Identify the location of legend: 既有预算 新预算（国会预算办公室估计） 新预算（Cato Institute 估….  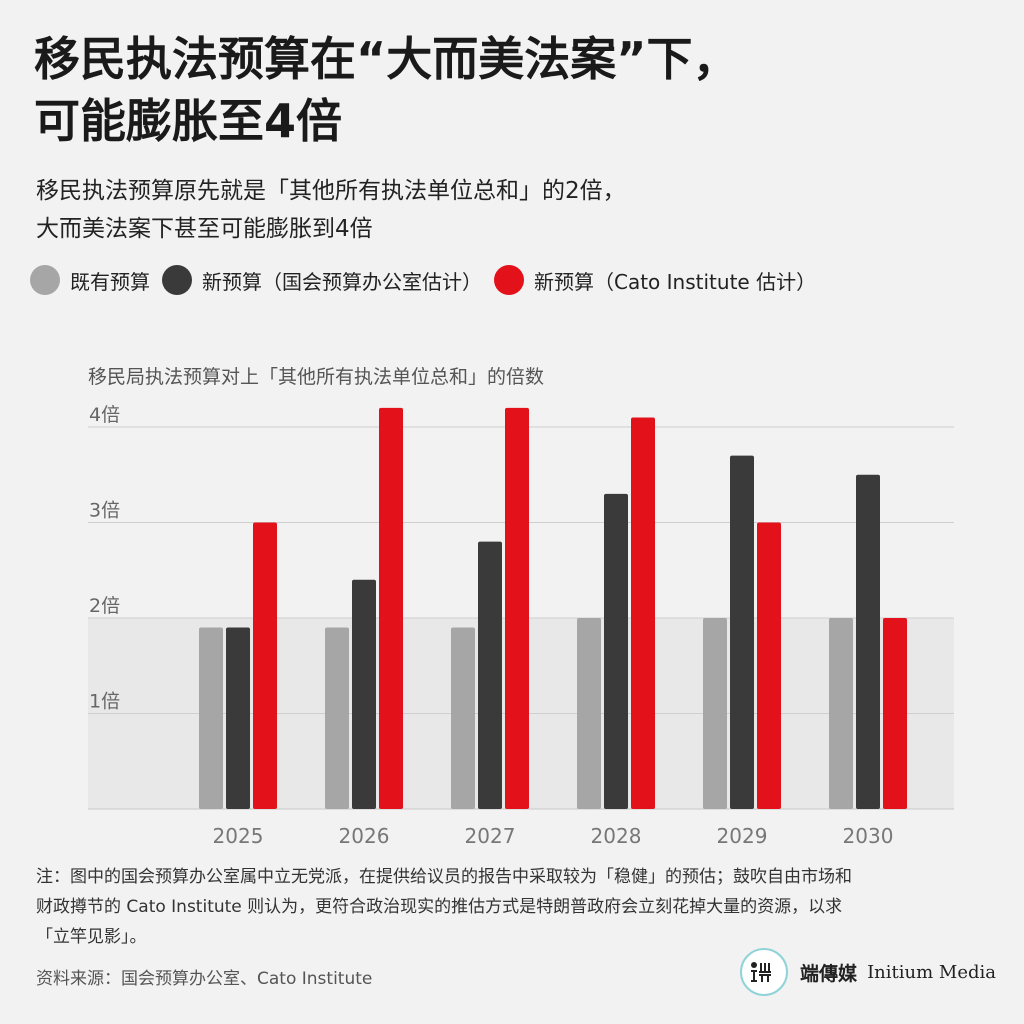
(429, 280).